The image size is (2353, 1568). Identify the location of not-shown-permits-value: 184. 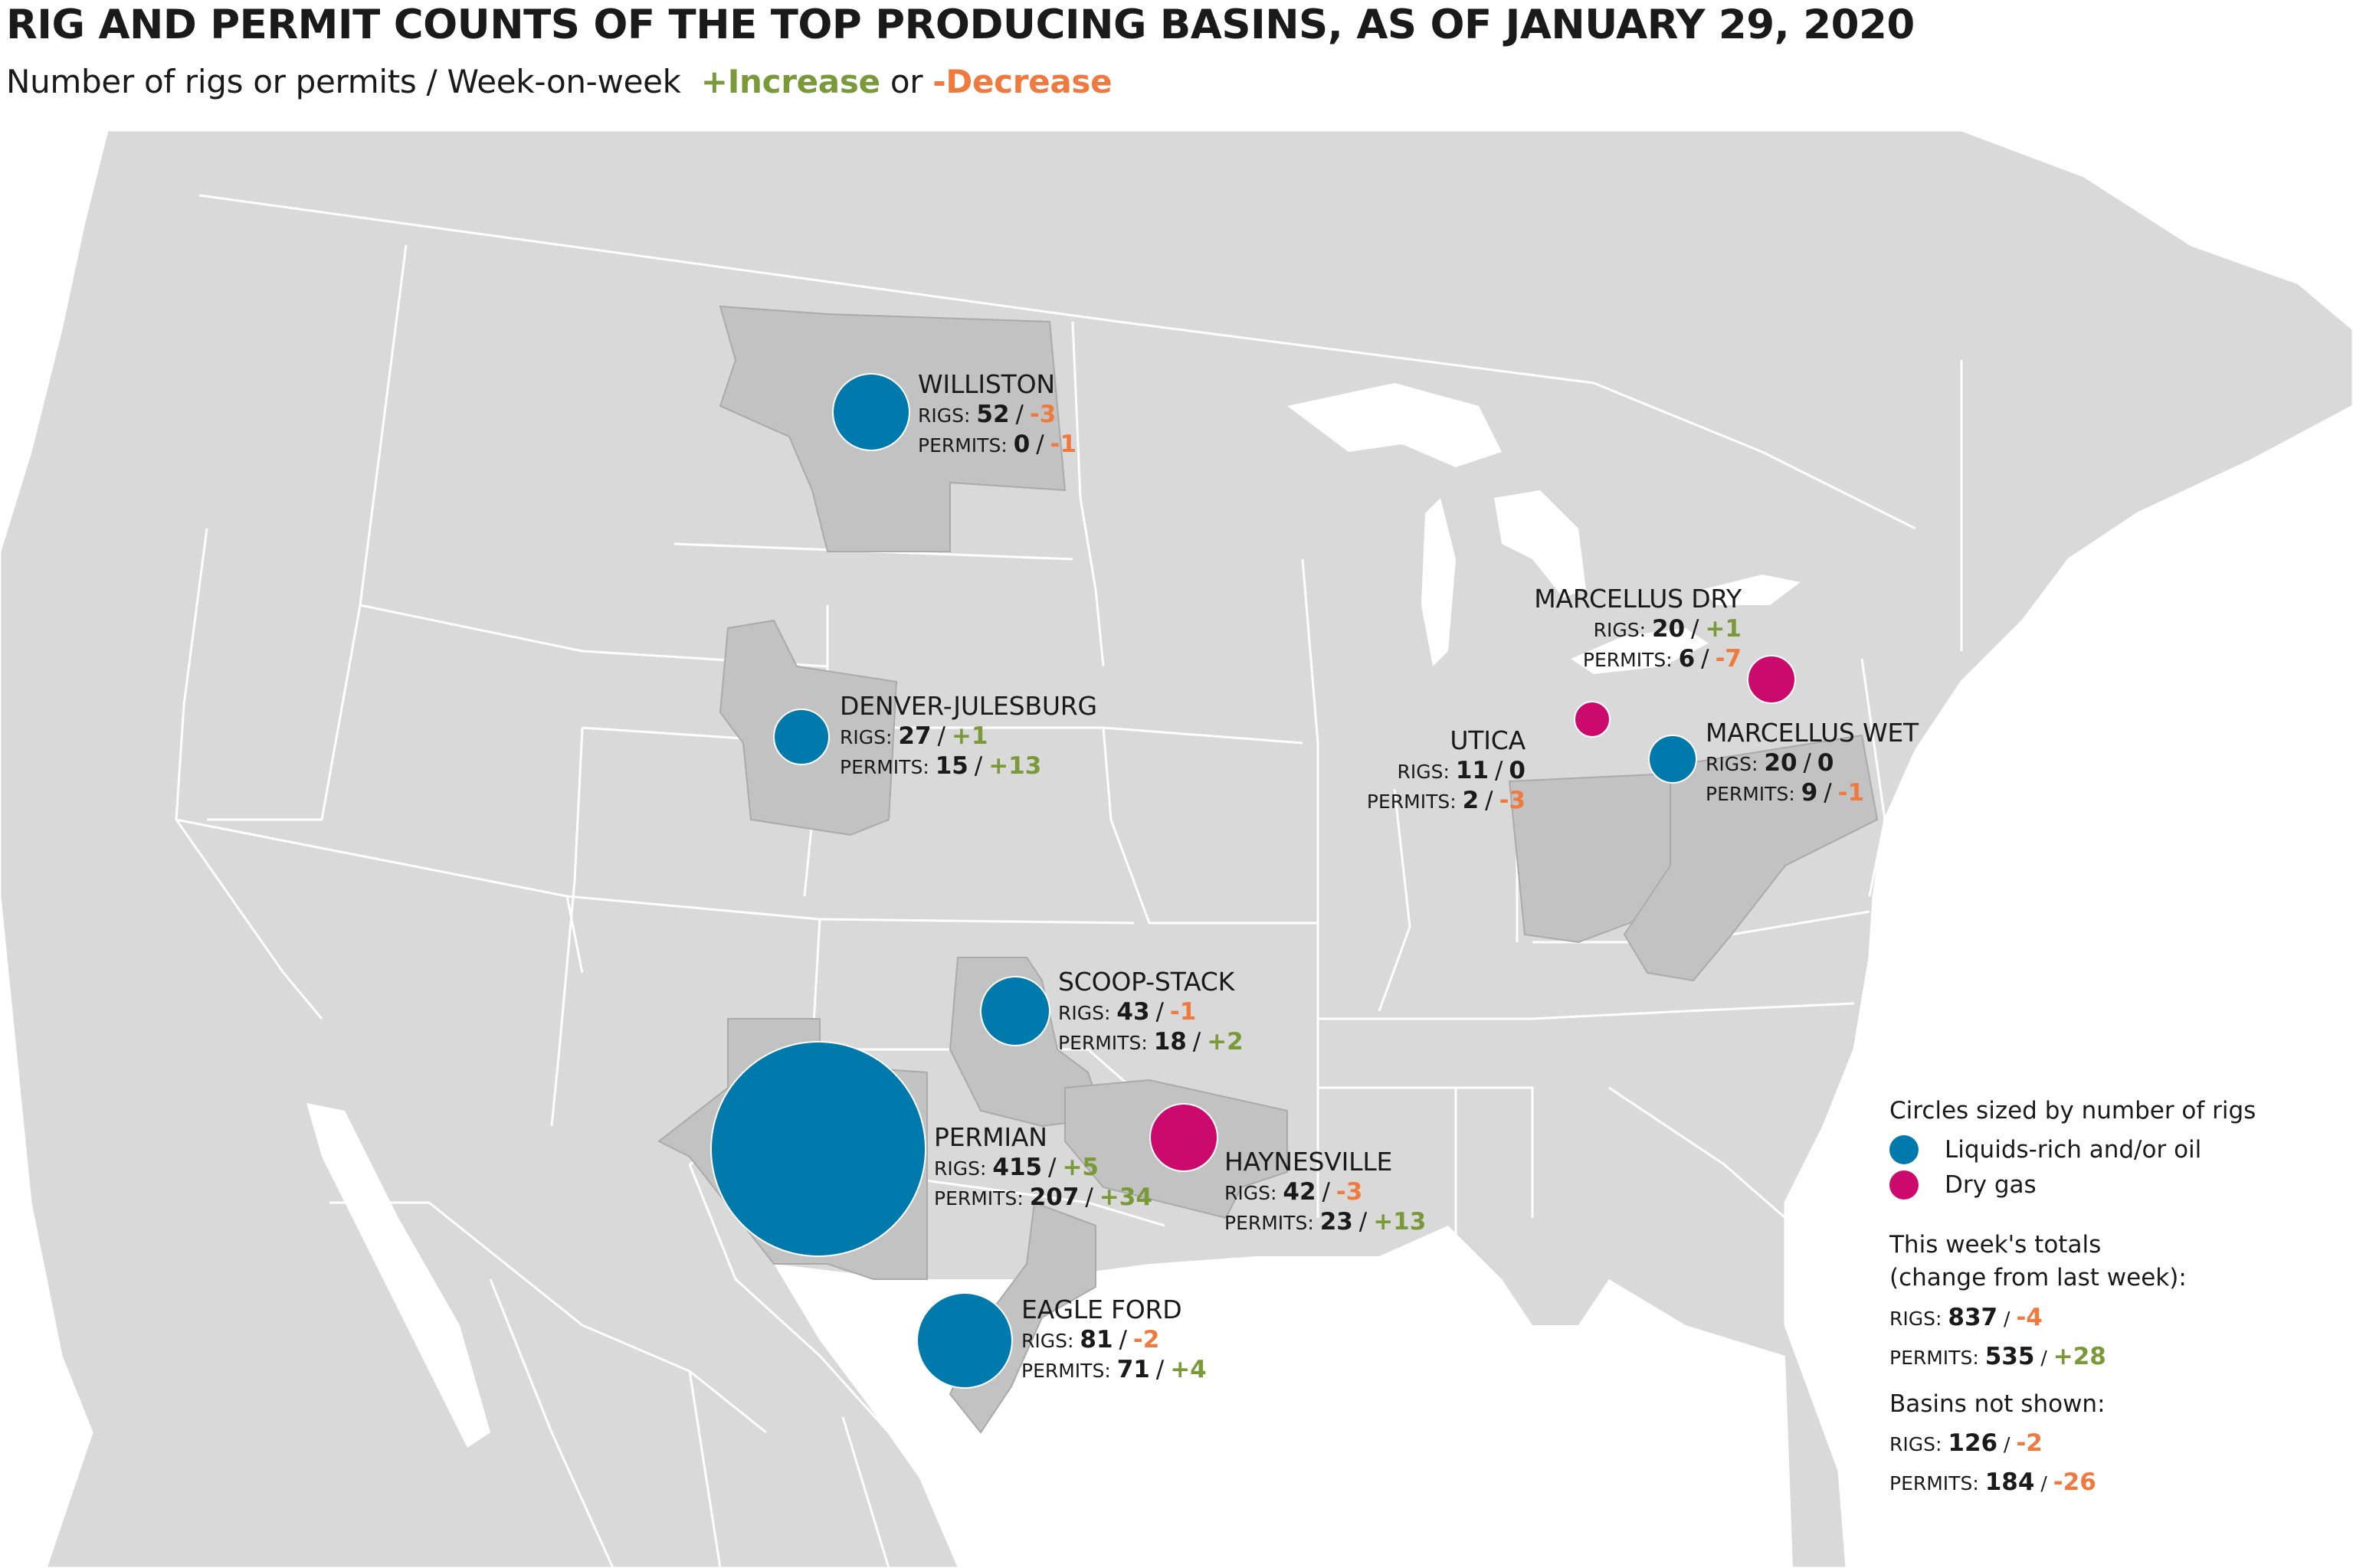
(2009, 1482).